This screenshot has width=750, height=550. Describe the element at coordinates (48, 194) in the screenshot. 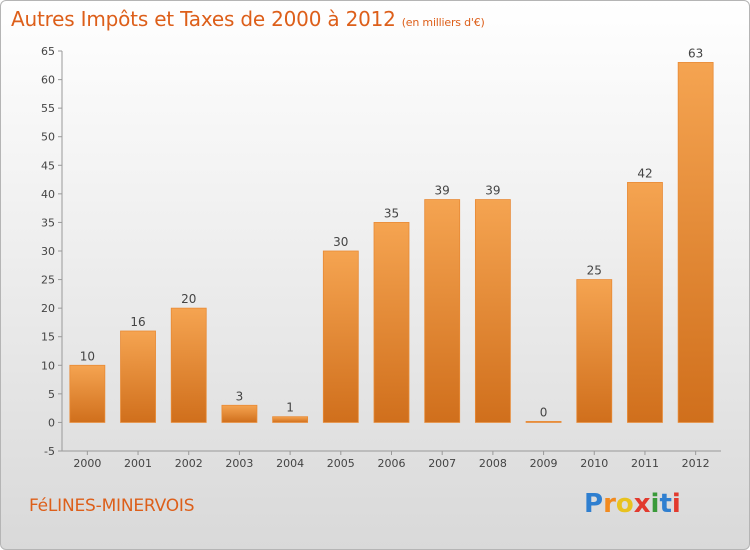

I see `y-tick-label: 40` at that location.